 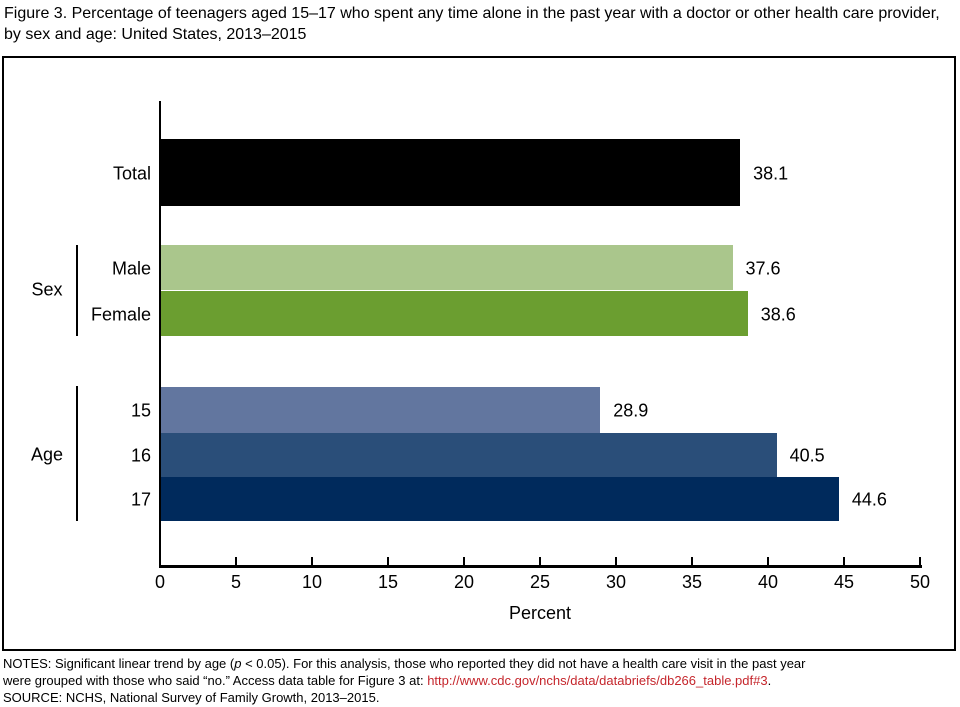 I want to click on group-label-age: Age, so click(x=47, y=454).